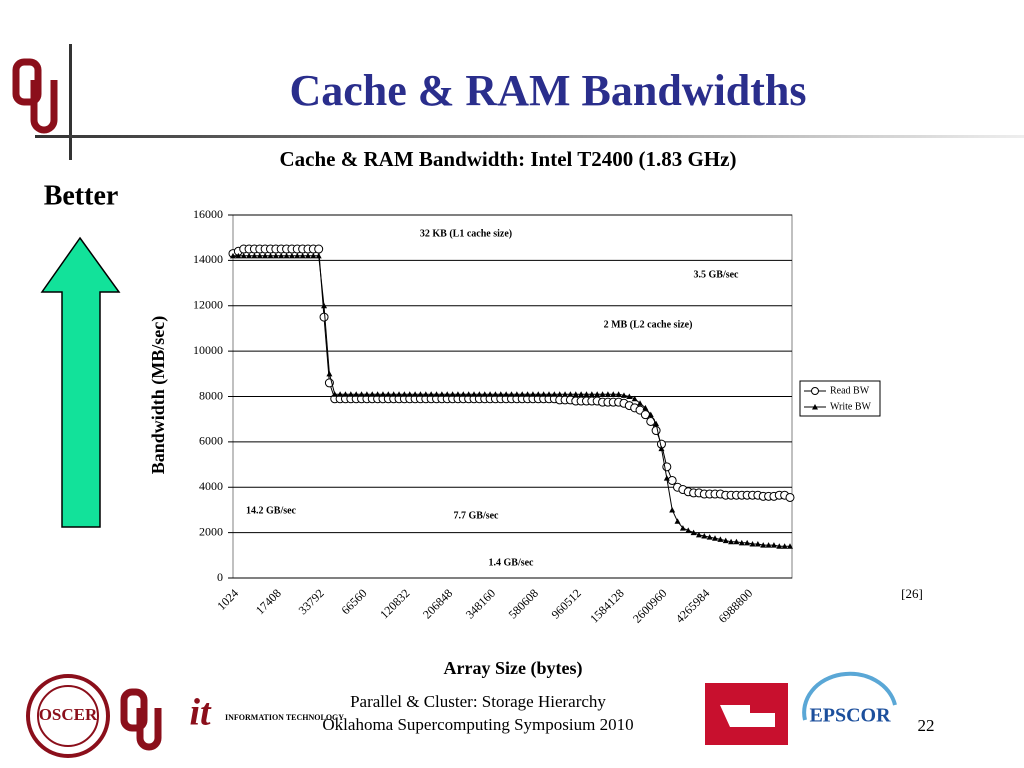  What do you see at coordinates (851, 406) in the screenshot?
I see `legend-label: Write BW` at bounding box center [851, 406].